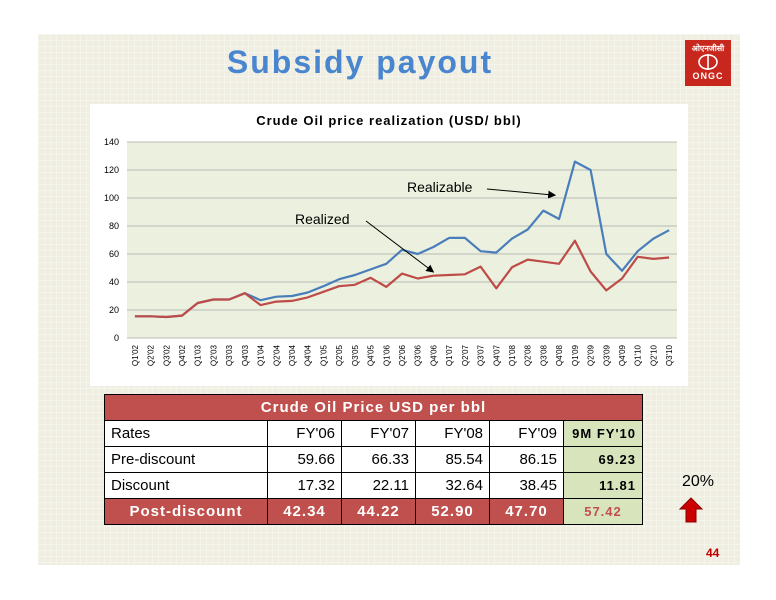 The width and height of the screenshot is (776, 600). I want to click on annotation-realizable: Realizable, so click(440, 187).